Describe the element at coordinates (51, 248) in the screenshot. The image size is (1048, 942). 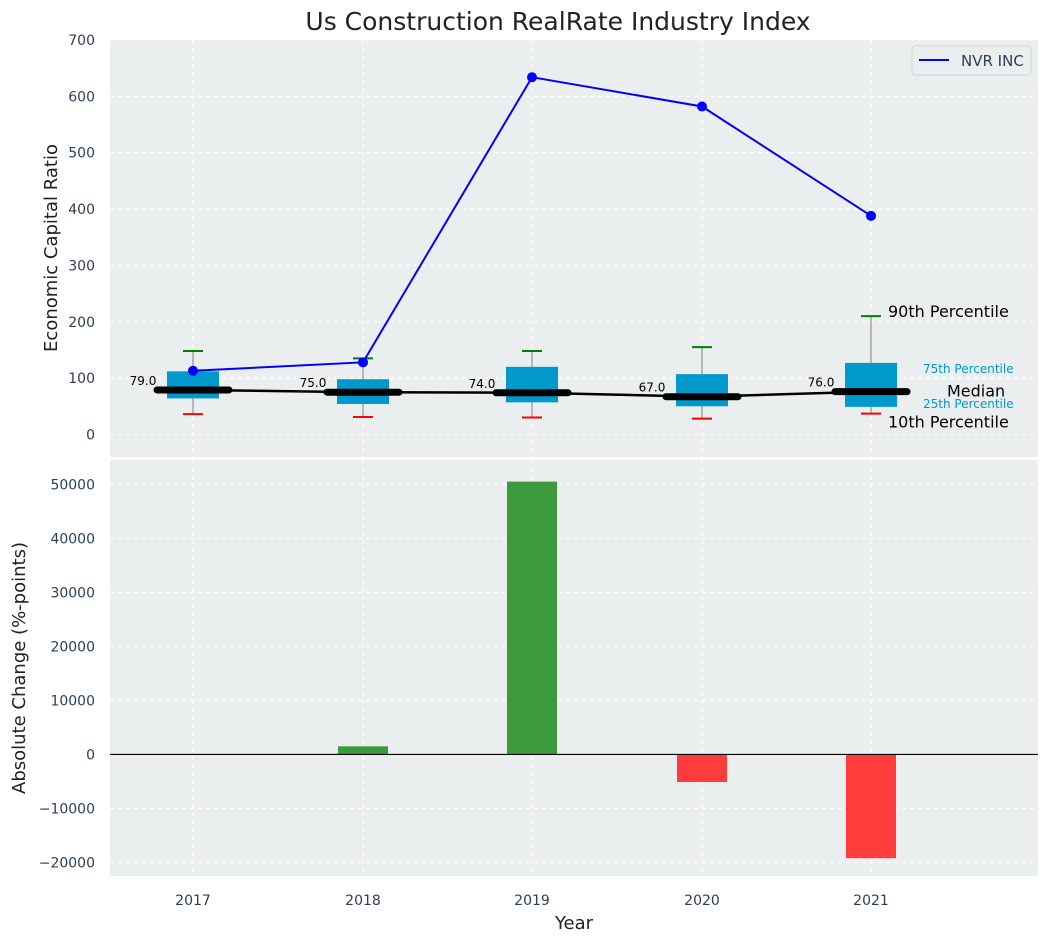
I see `top-y-axis-label: Economic Capital Ratio` at that location.